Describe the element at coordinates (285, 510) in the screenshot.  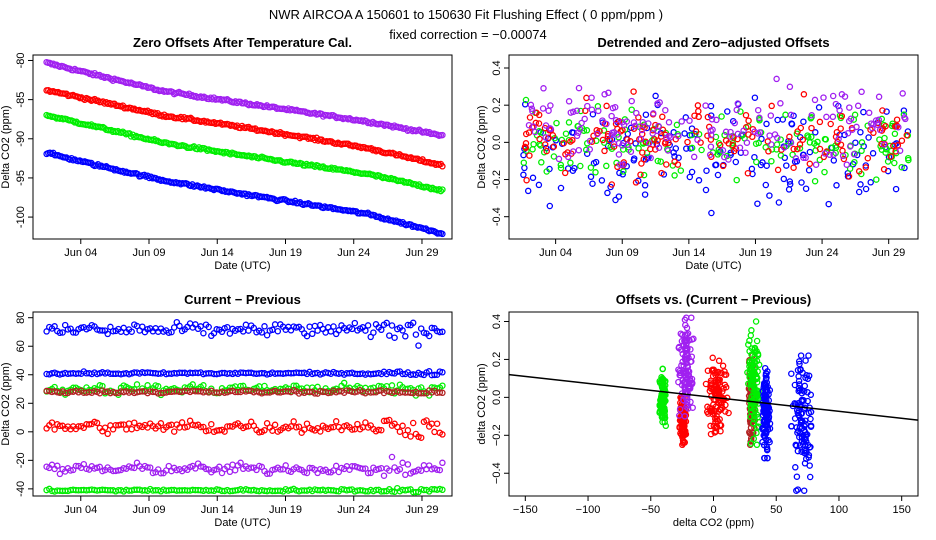
I see `x-tick-label: Jun 19` at that location.